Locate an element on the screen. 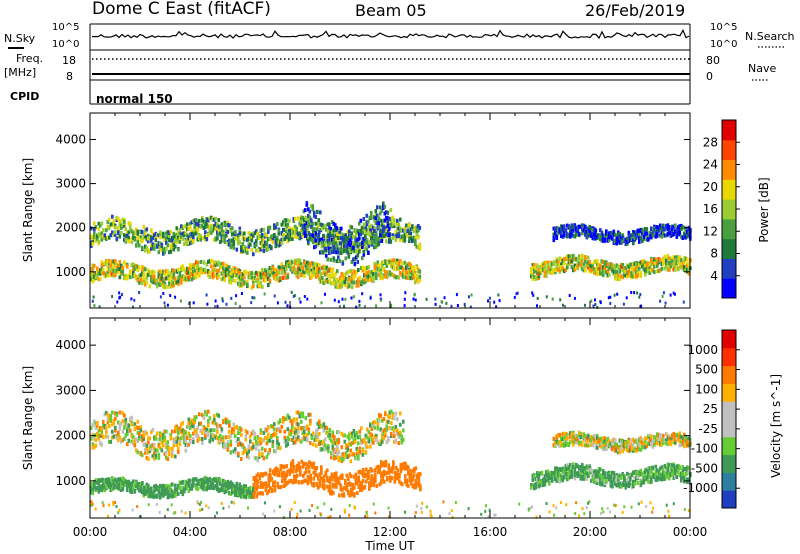  nsky-trace is located at coordinates (390, 34).